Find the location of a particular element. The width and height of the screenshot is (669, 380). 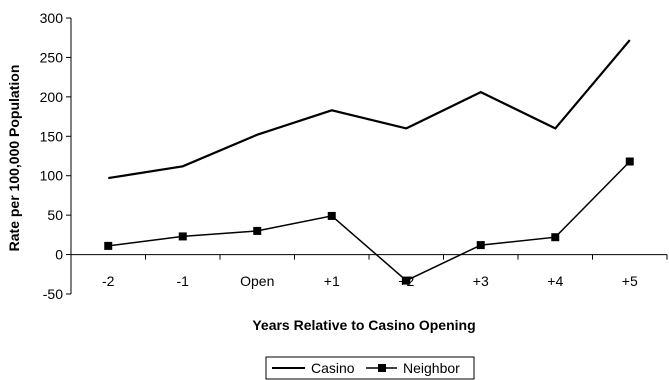

y-tick-label: 100 is located at coordinates (52, 176).